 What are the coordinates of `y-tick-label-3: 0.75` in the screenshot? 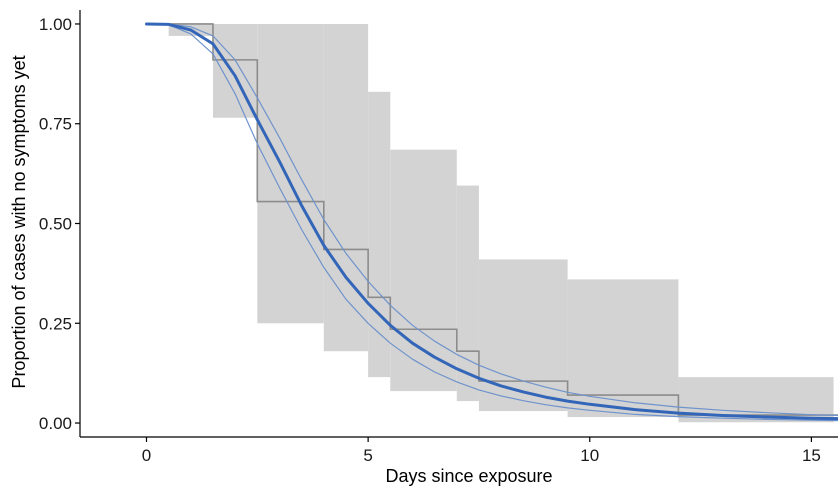 It's located at (55, 124).